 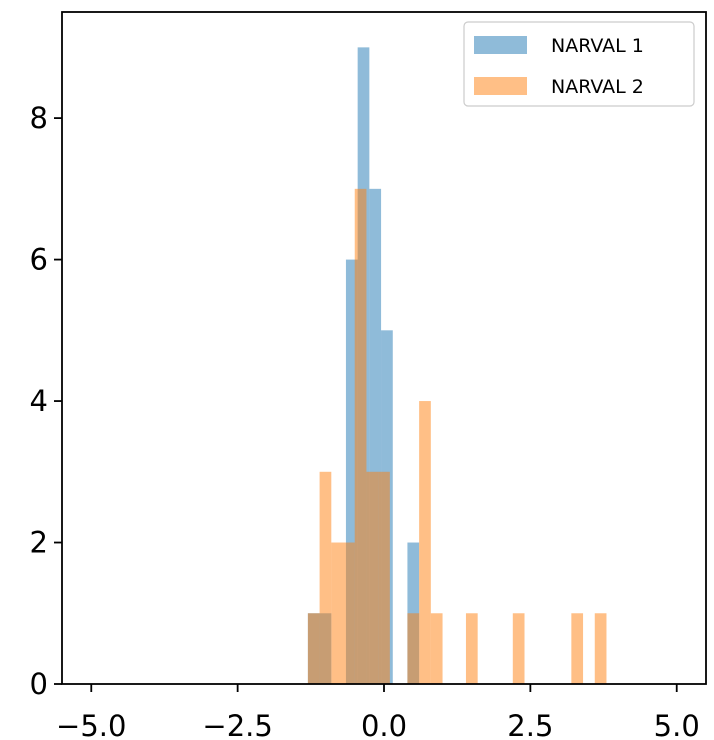 What do you see at coordinates (237, 724) in the screenshot?
I see `x-tick-label: −2.5` at bounding box center [237, 724].